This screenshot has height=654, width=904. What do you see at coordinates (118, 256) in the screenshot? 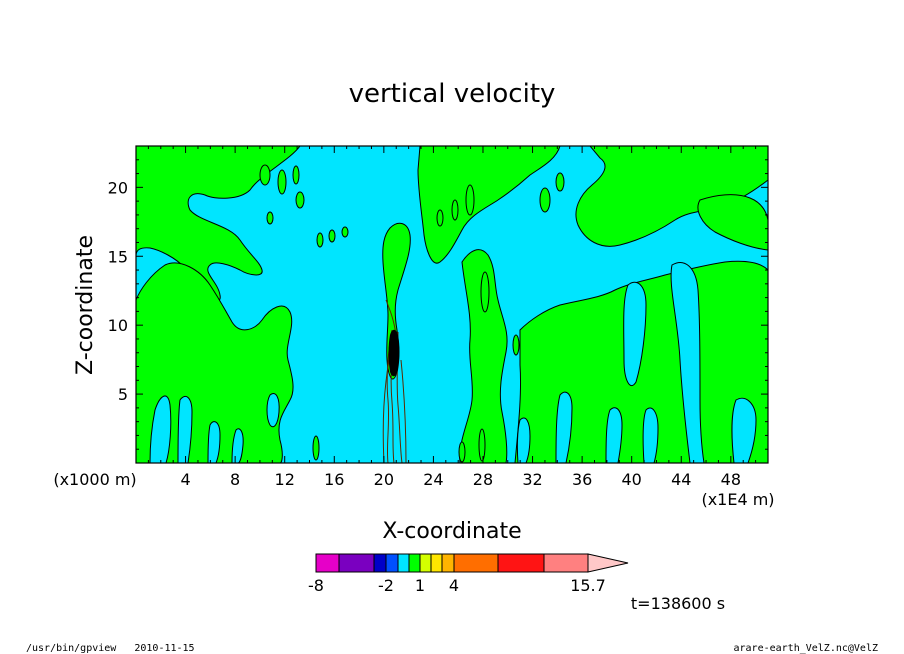
I see `y-tick-label: 15` at bounding box center [118, 256].